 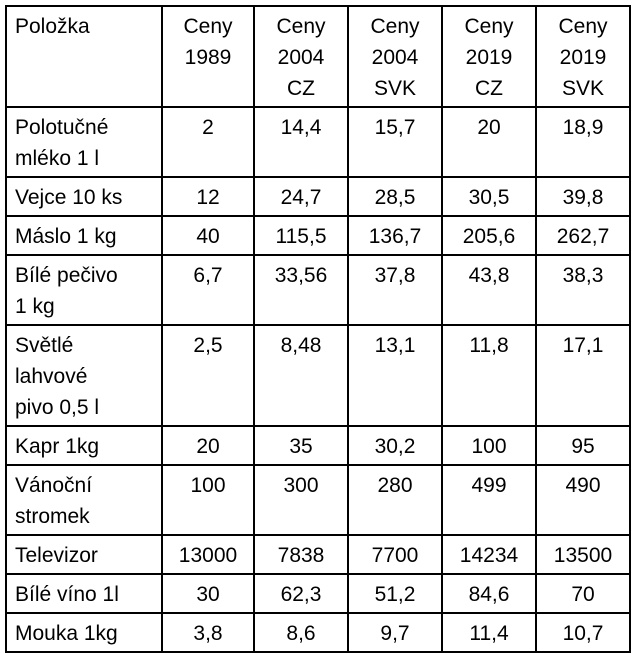 What do you see at coordinates (583, 56) in the screenshot?
I see `header-price-2019-svk: Ceny 2019 SVK` at bounding box center [583, 56].